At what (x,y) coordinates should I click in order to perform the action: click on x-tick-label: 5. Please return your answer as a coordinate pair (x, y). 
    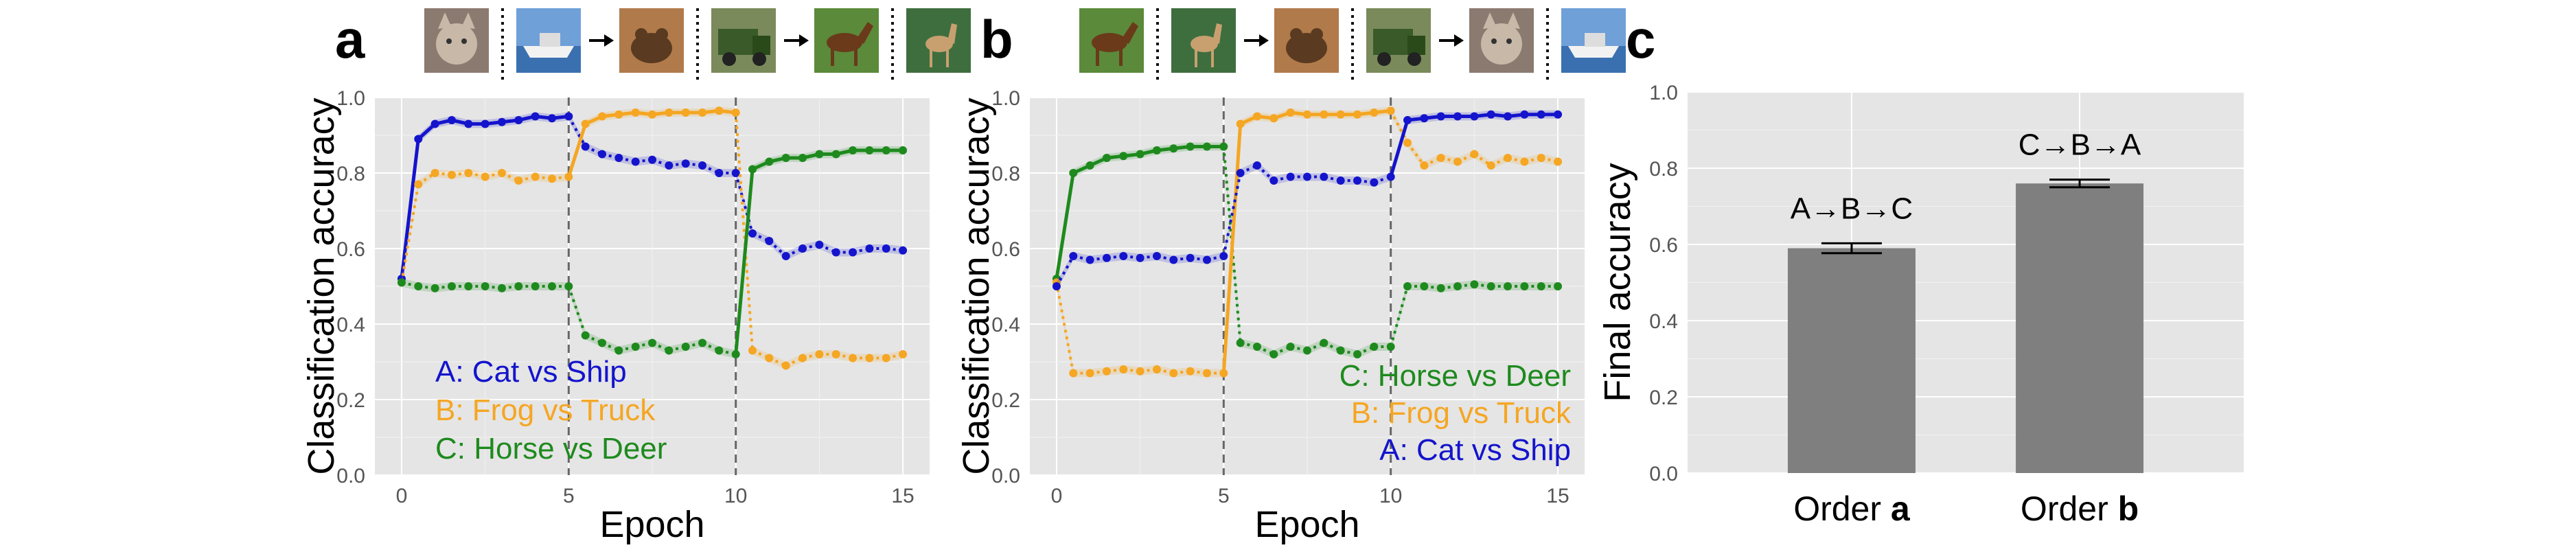
    Looking at the image, I should click on (1224, 496).